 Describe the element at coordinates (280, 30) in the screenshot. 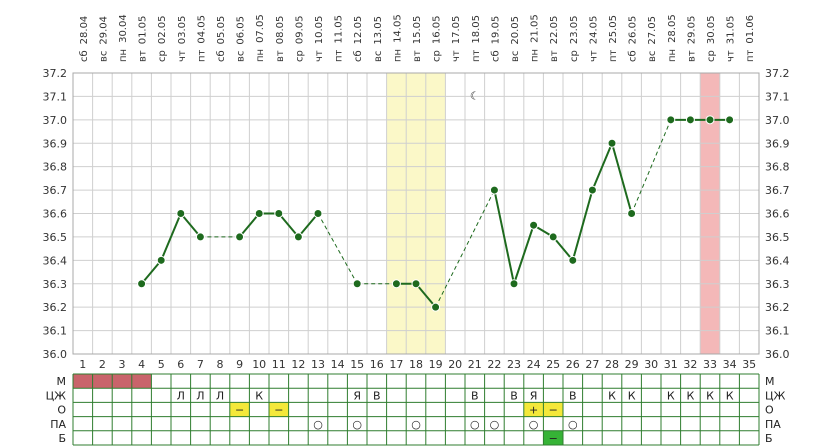

I see `date-label: 08.05` at that location.